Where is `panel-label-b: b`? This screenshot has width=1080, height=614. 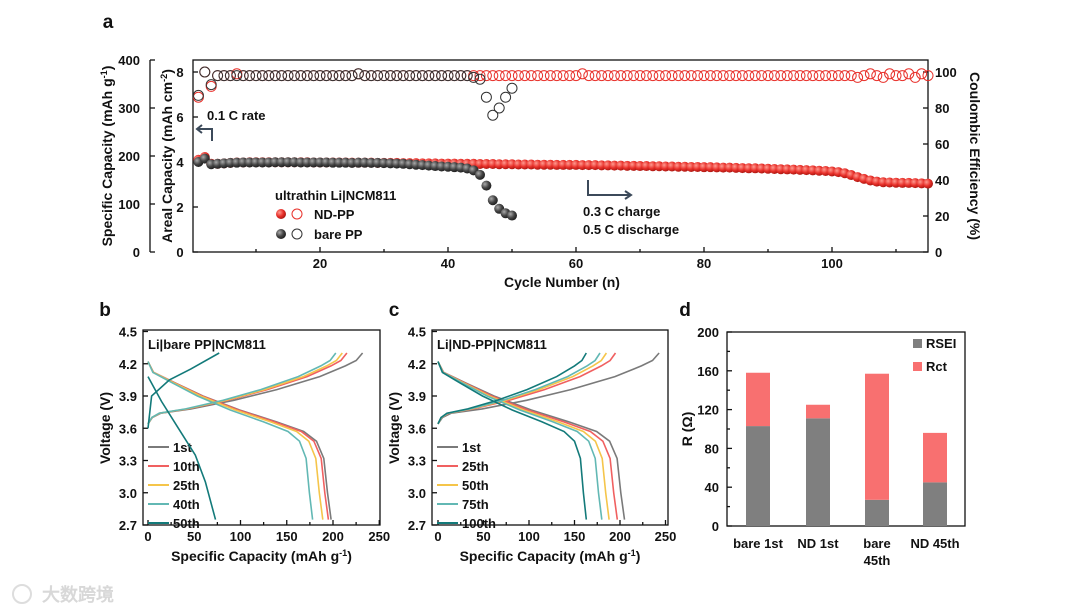
panel-label-b: b is located at coordinates (105, 310).